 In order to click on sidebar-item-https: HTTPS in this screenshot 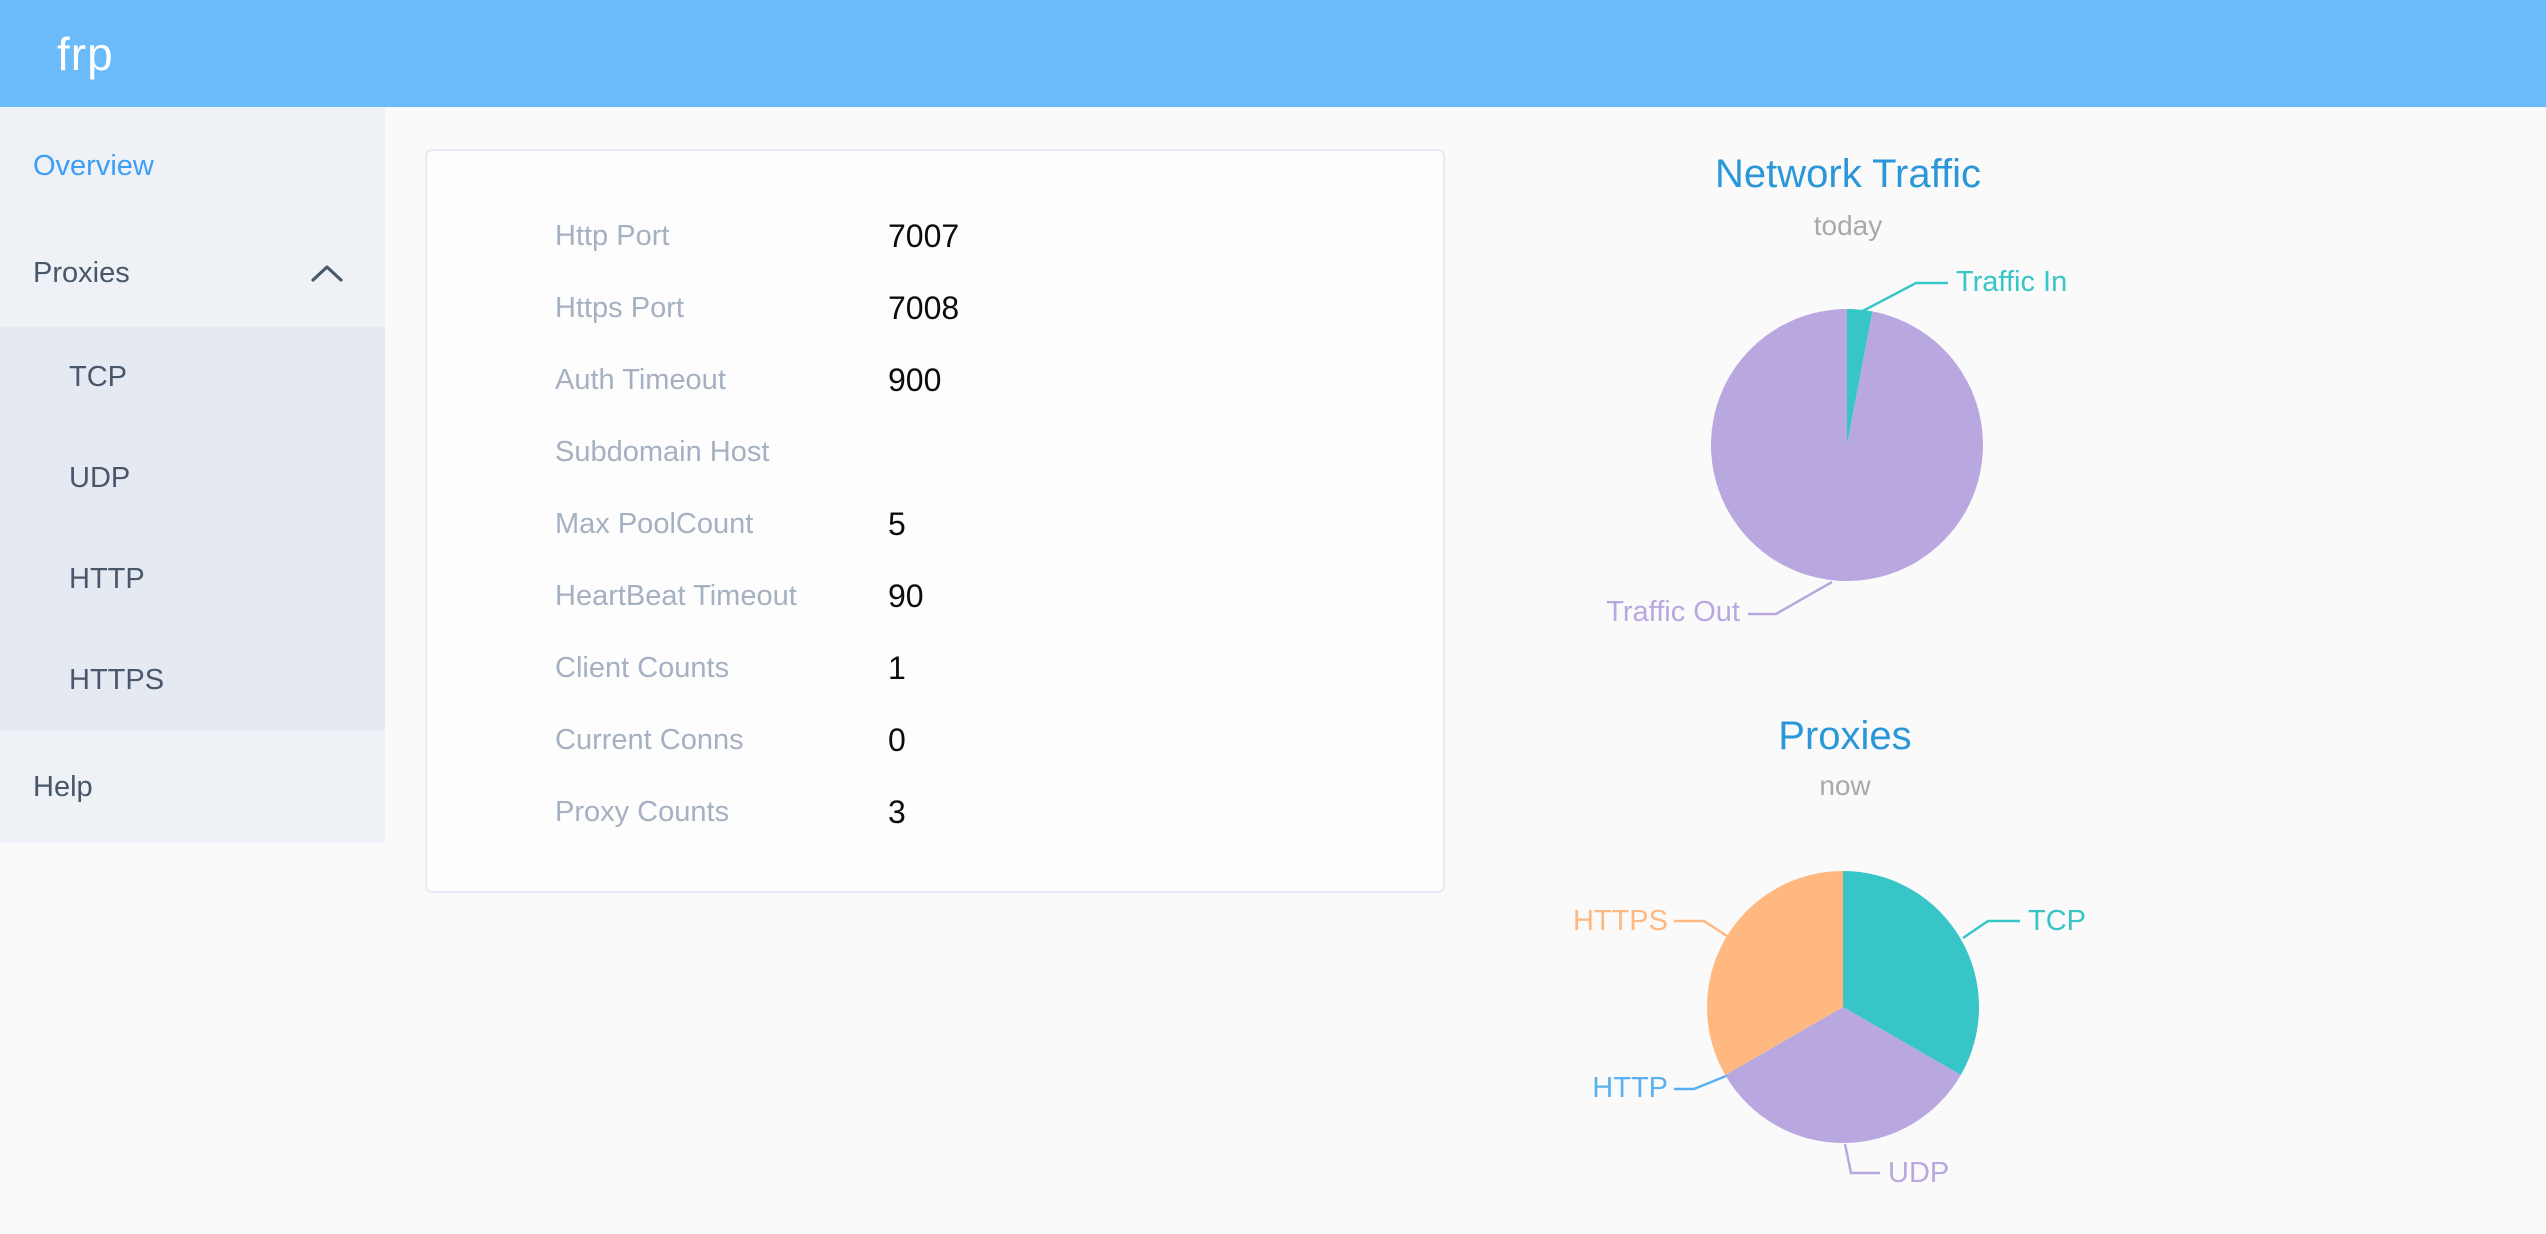, I will do `click(192, 680)`.